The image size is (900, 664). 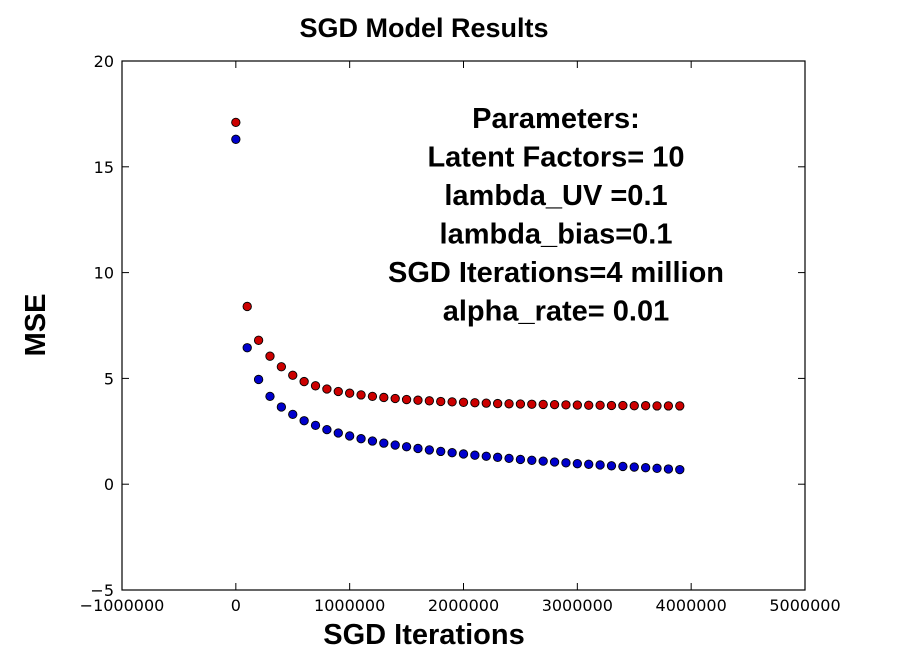 What do you see at coordinates (555, 158) in the screenshot?
I see `annotation-line: Latent Factors= 10` at bounding box center [555, 158].